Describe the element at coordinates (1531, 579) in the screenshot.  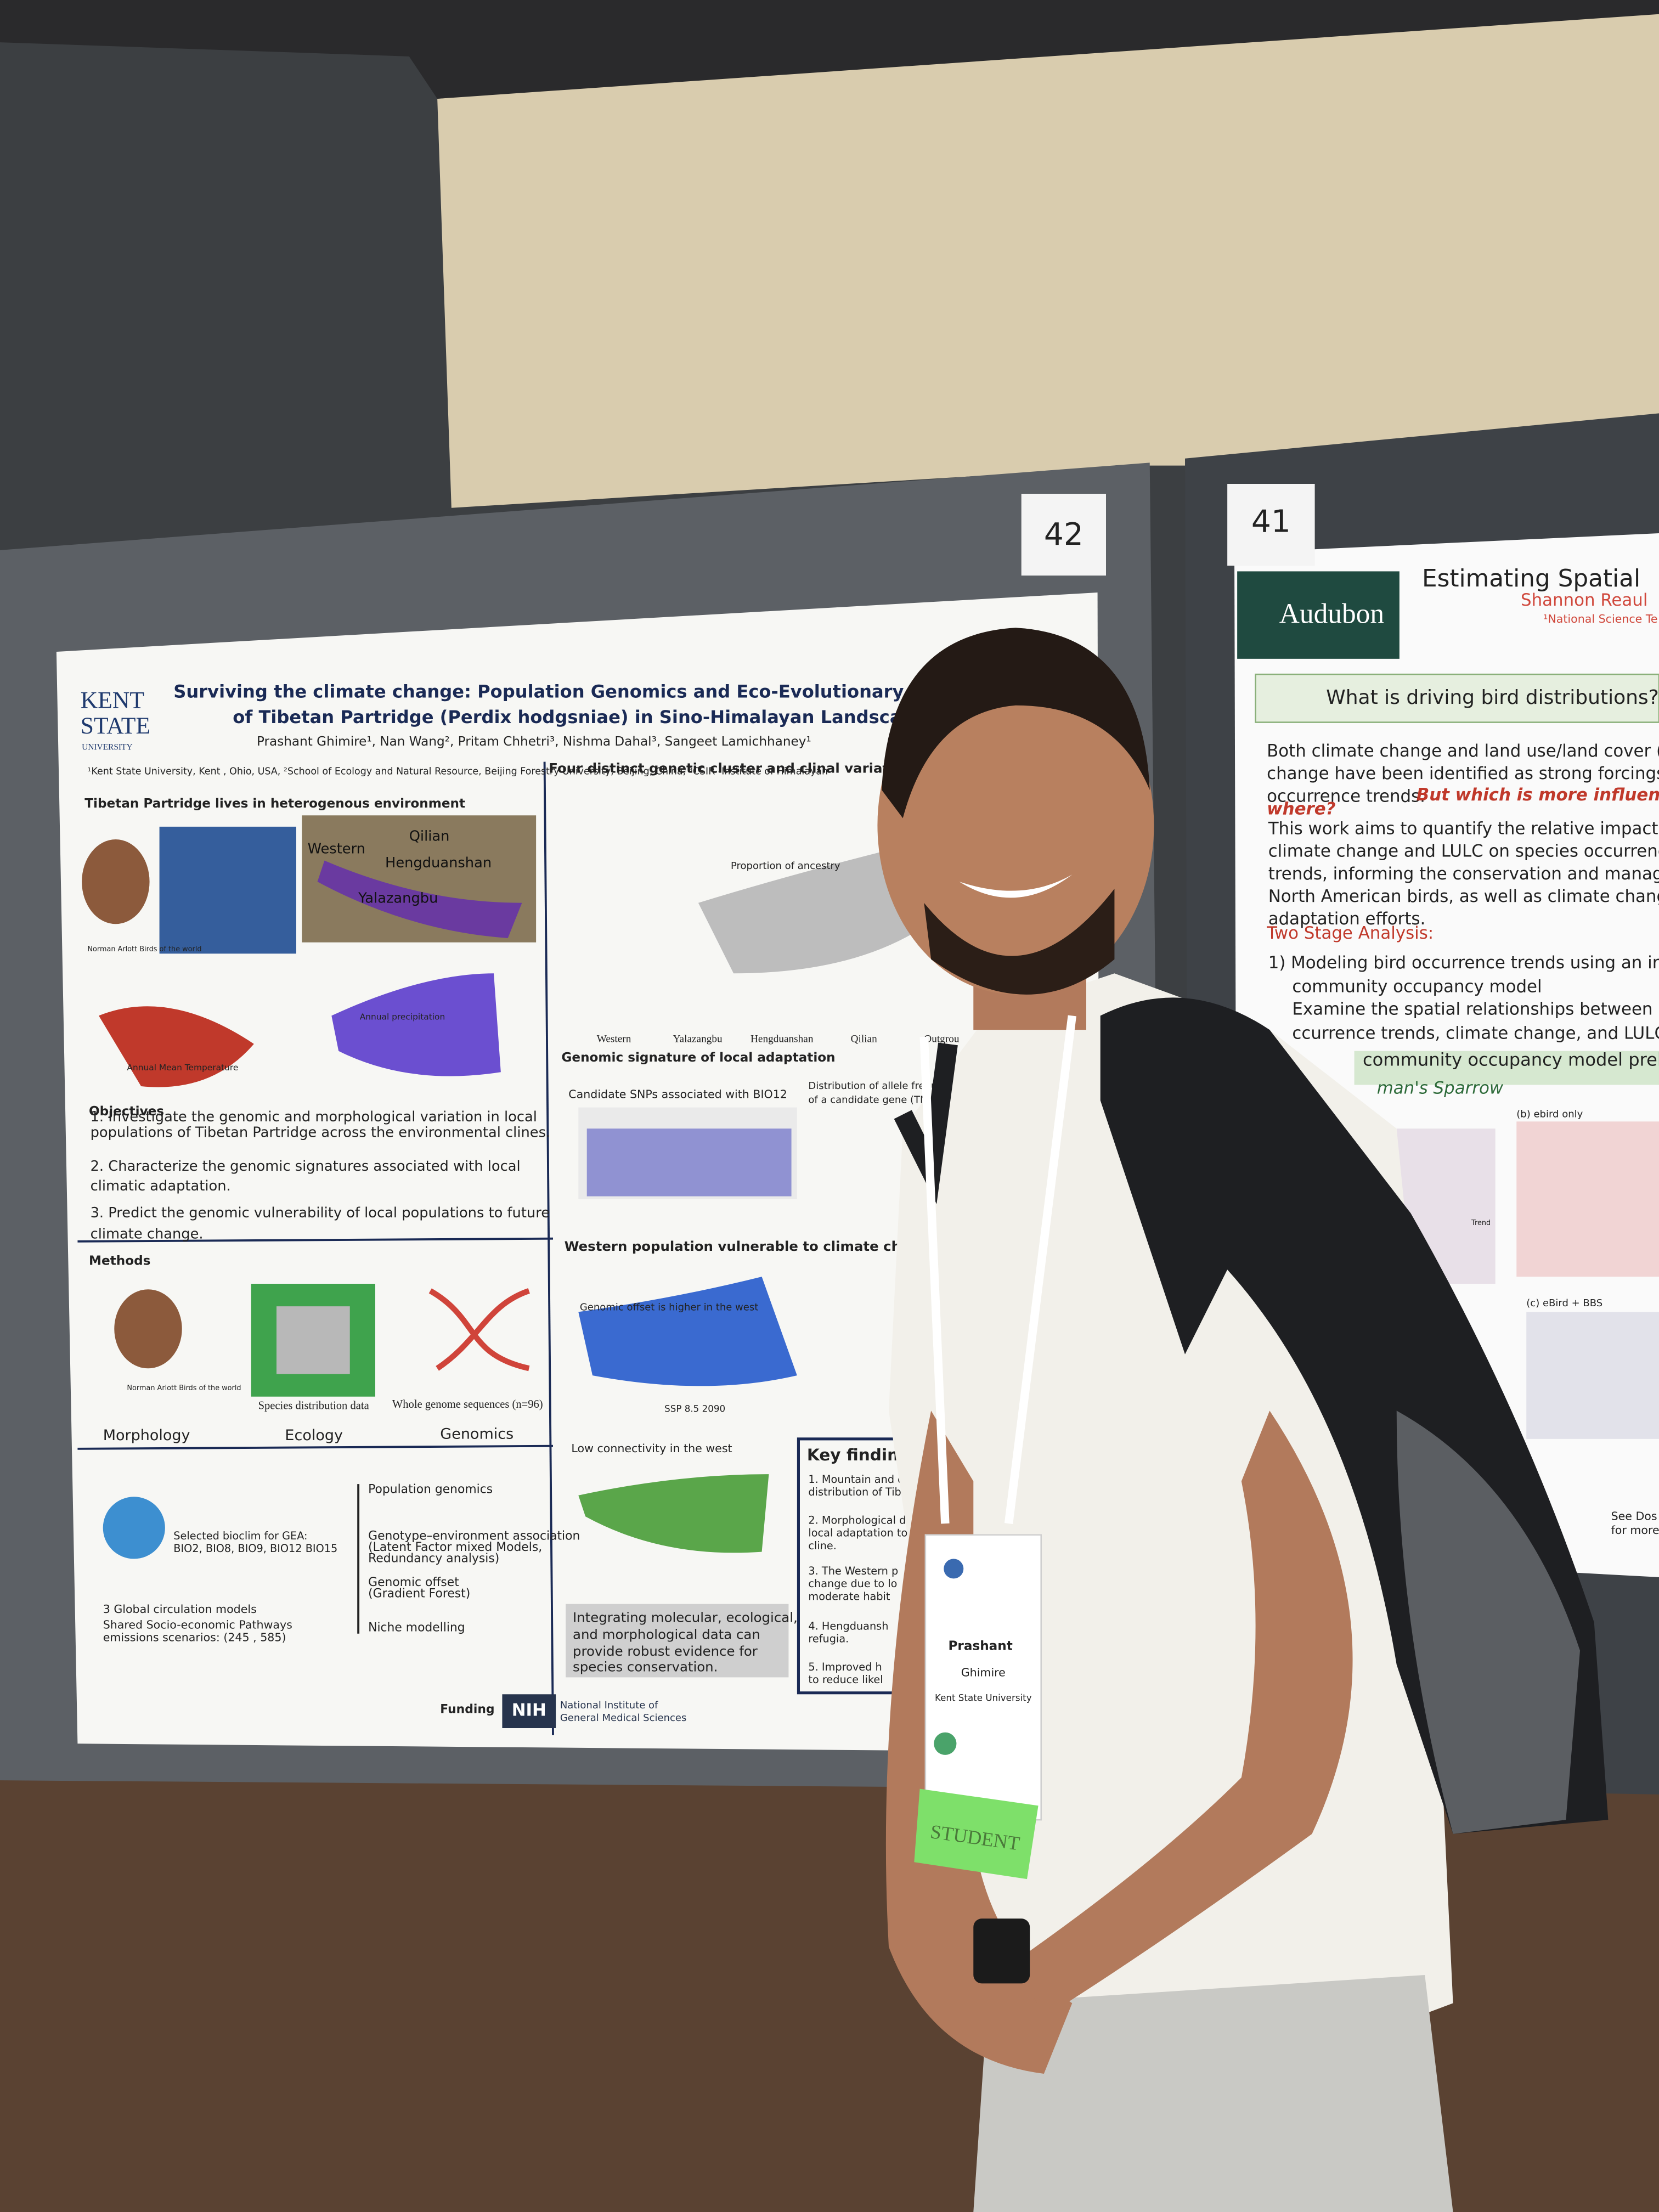
I see `poster-title: Estimating Spatial` at that location.